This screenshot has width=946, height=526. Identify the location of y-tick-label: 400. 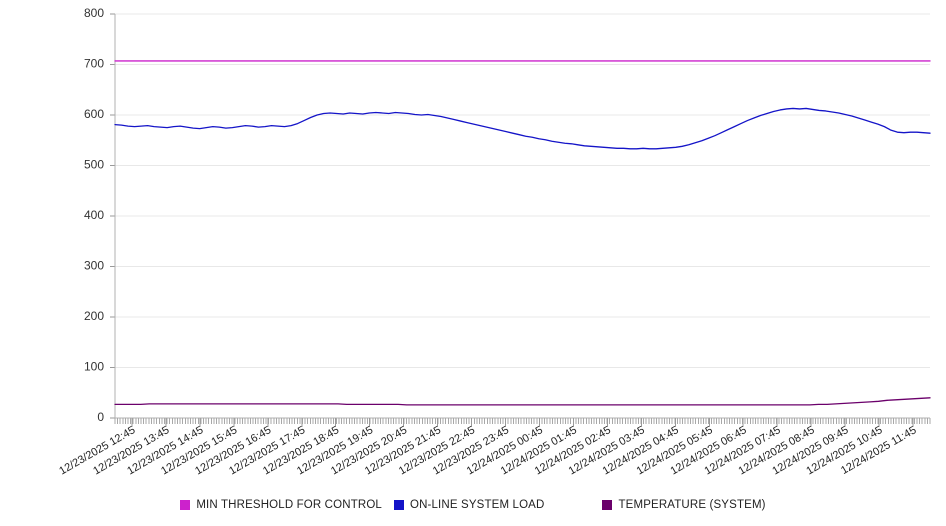
(94, 215).